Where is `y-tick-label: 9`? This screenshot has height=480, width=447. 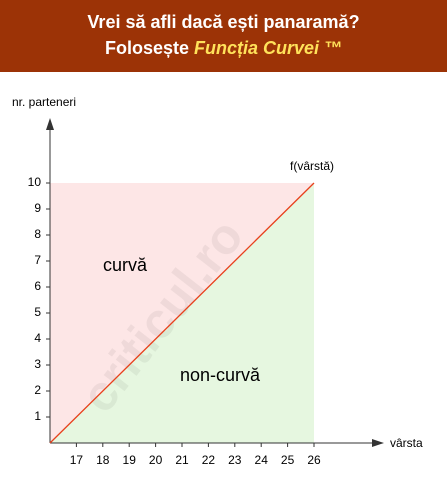
y-tick-label: 9 is located at coordinates (37, 208).